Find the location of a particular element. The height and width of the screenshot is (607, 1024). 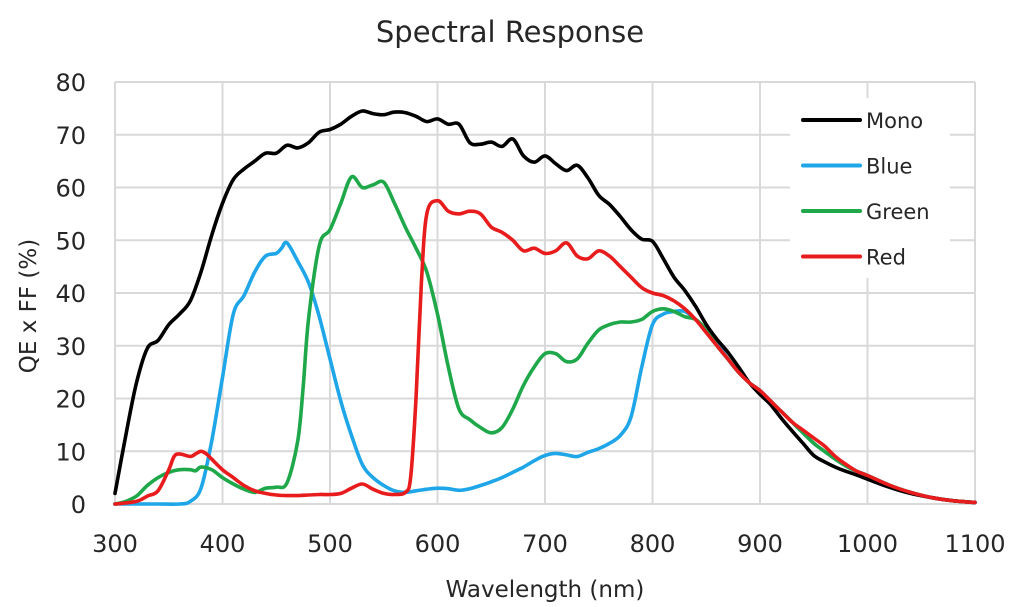

legend-label-mono: Mono is located at coordinates (894, 121).